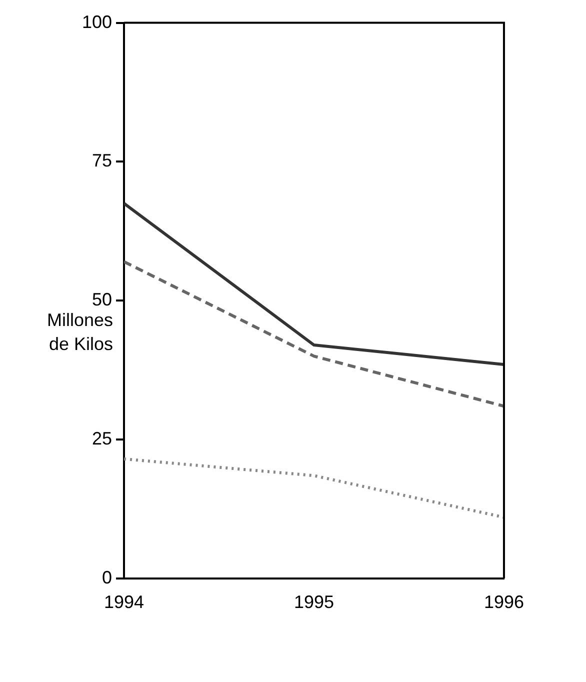  What do you see at coordinates (107, 577) in the screenshot?
I see `y-tick-label: 0` at bounding box center [107, 577].